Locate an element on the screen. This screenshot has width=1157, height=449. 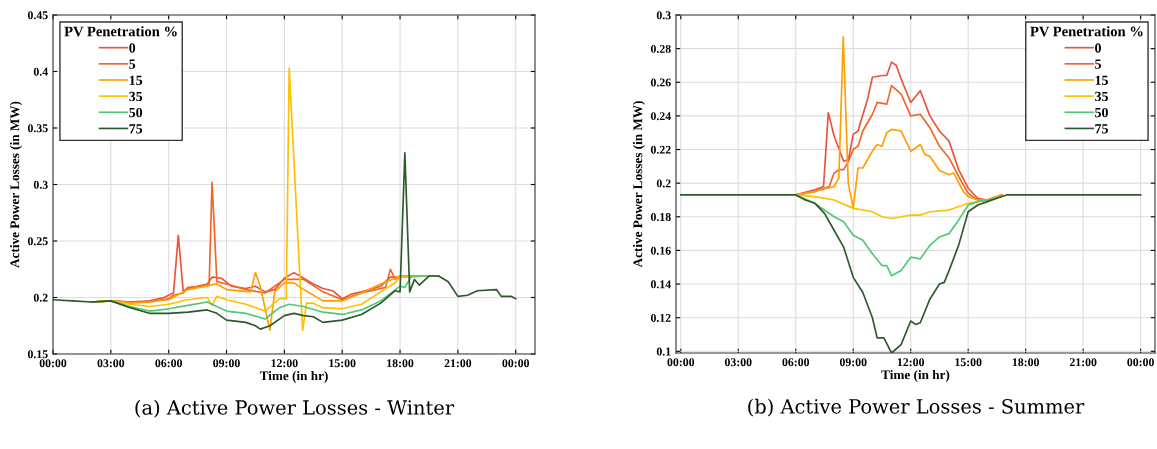
y-tick-label: 0.45 is located at coordinates (37, 15).